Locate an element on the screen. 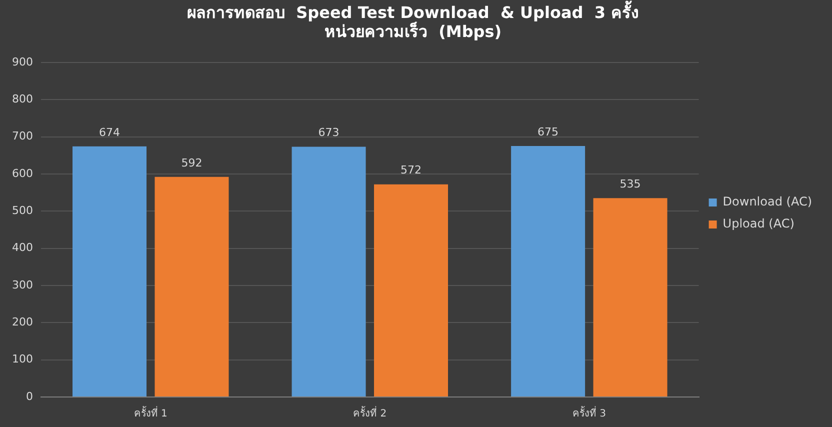 The width and height of the screenshot is (832, 427). y-tick-label: 500 is located at coordinates (22, 210).